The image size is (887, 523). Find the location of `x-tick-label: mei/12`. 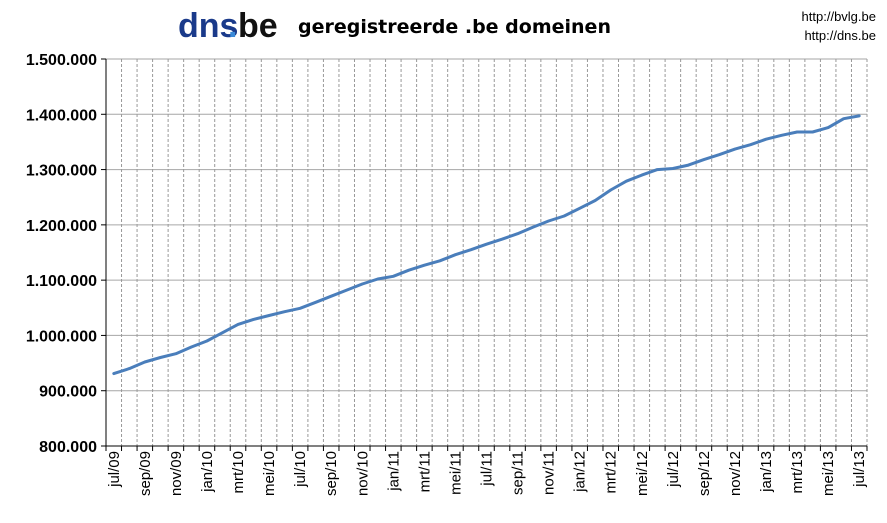

x-tick-label: mei/12 is located at coordinates (642, 473).